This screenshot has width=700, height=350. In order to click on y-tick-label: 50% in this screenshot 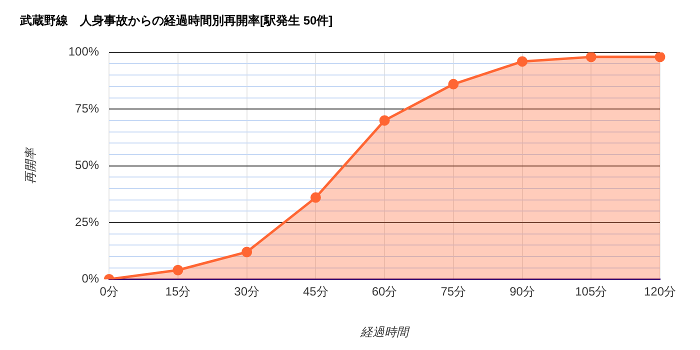, I will do `click(87, 165)`.